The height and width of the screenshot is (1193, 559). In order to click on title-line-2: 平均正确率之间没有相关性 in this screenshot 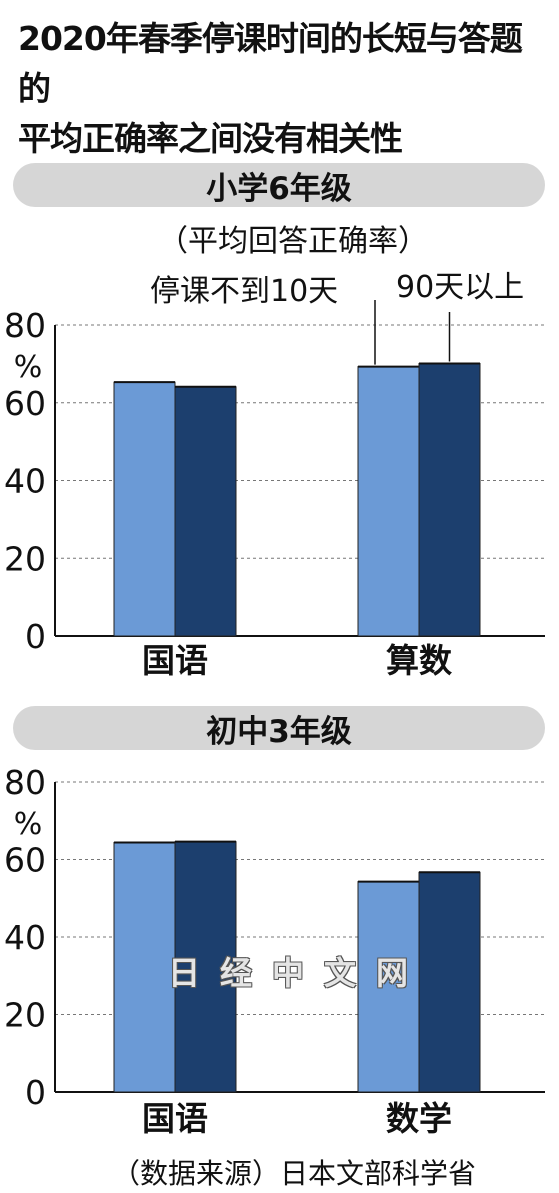, I will do `click(210, 138)`.